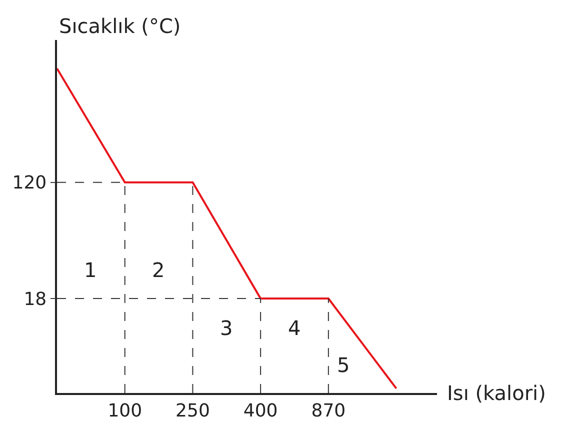 The image size is (577, 433). What do you see at coordinates (120, 26) in the screenshot?
I see `y-axis-title: Sıcaklık (°C)` at bounding box center [120, 26].